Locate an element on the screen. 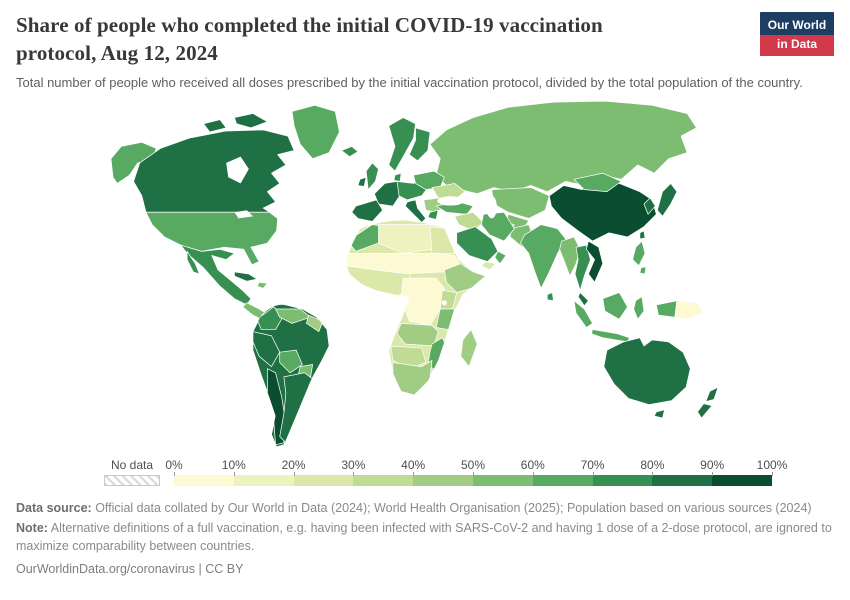  country-borneo is located at coordinates (615, 305).